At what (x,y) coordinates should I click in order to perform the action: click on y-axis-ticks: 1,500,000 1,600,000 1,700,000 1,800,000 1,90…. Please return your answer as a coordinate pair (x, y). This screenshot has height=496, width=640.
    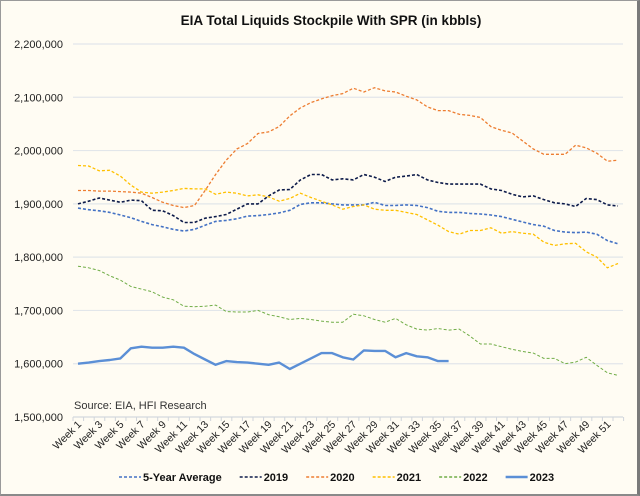
    Looking at the image, I should click on (38, 231).